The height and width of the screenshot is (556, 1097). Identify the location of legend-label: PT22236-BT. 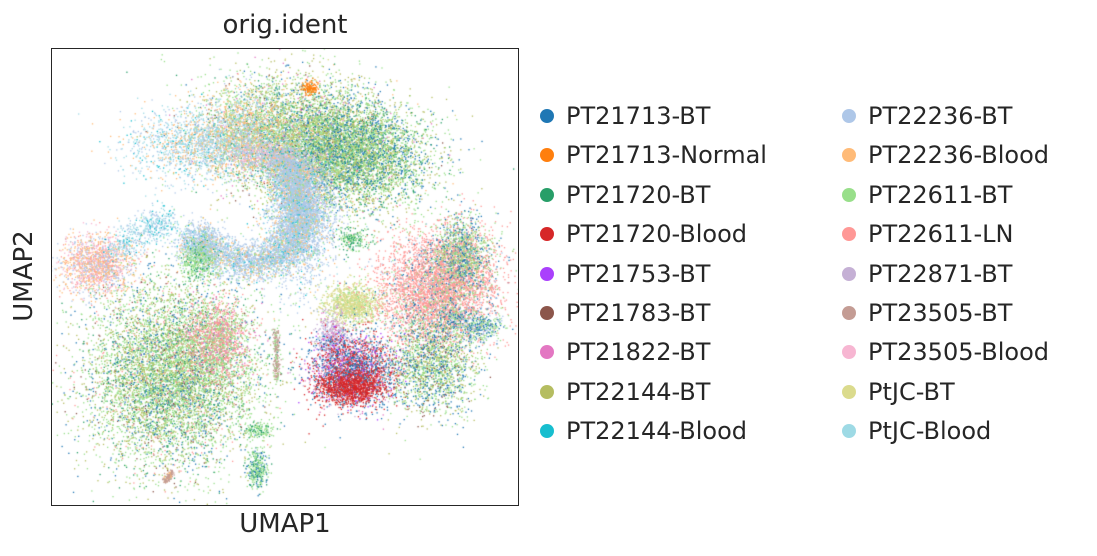
(940, 116).